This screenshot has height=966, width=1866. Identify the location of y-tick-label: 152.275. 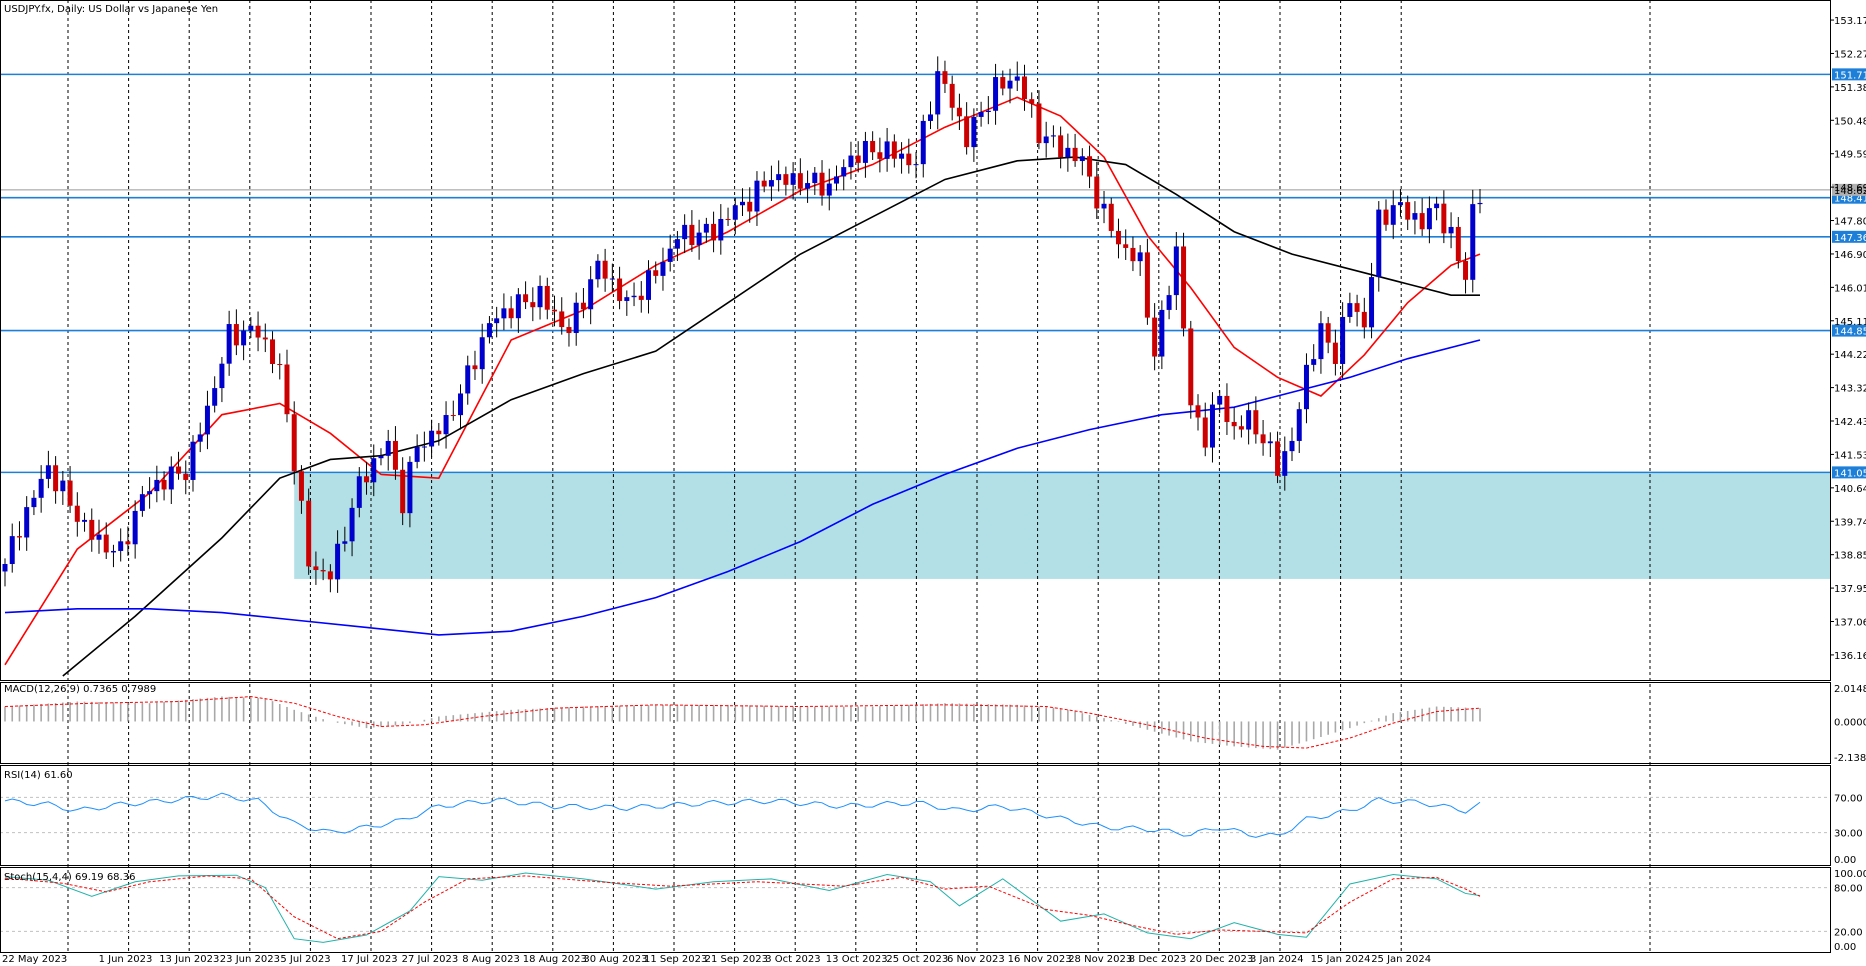
(1850, 54).